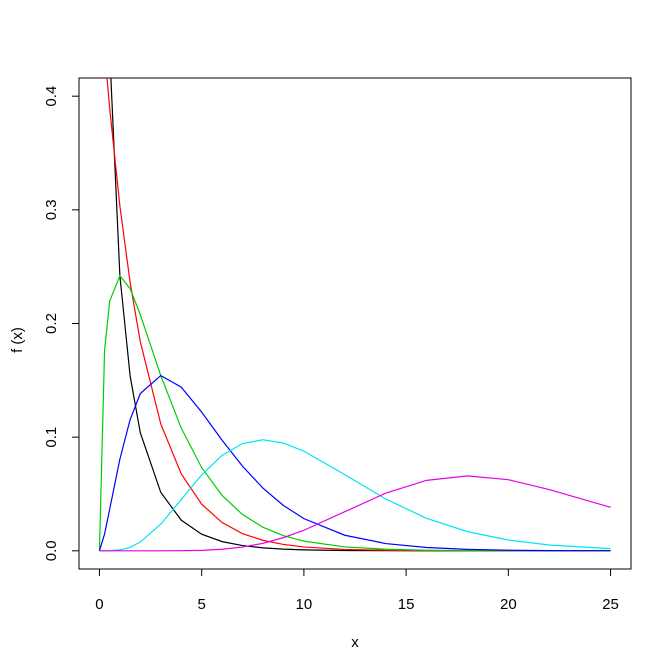 The width and height of the screenshot is (672, 671). I want to click on x-axis-label: x, so click(355, 642).